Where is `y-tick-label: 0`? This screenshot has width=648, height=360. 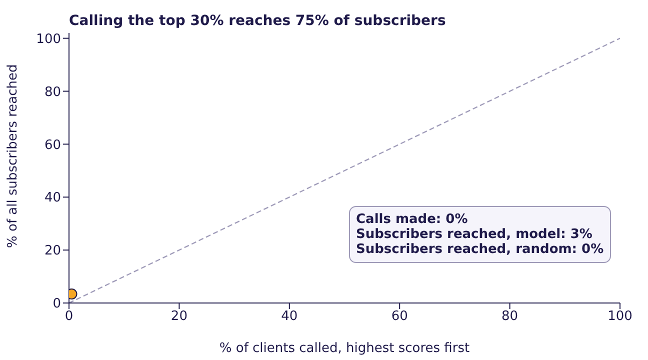
y-tick-label: 0 is located at coordinates (56, 304).